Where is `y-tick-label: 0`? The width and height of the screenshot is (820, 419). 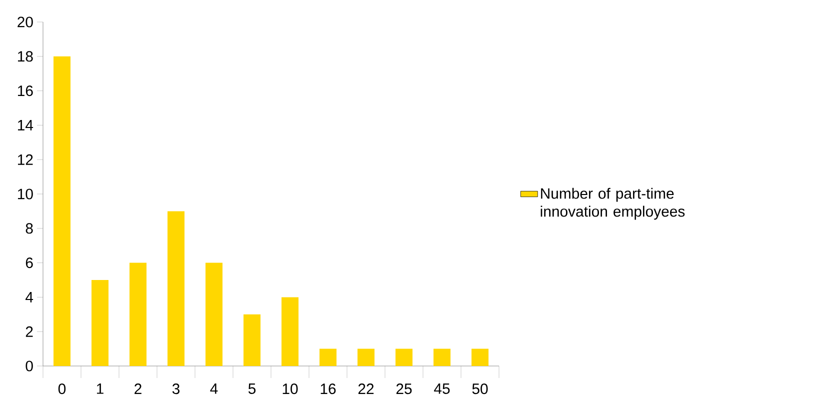 y-tick-label: 0 is located at coordinates (29, 366).